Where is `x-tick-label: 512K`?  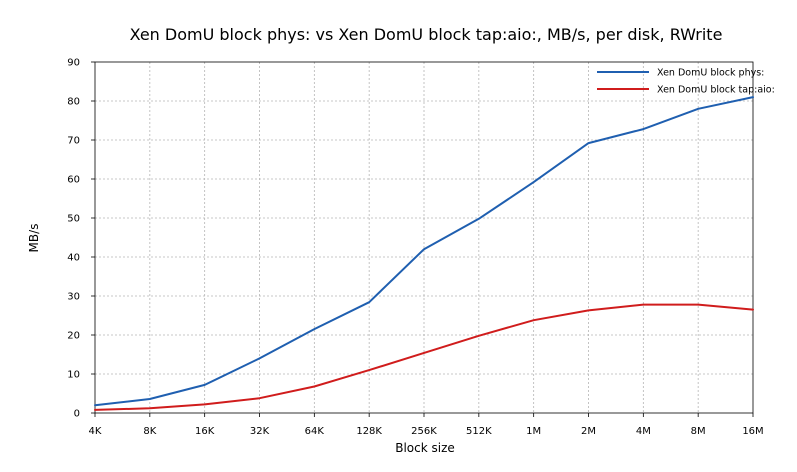
x-tick-label: 512K is located at coordinates (479, 431).